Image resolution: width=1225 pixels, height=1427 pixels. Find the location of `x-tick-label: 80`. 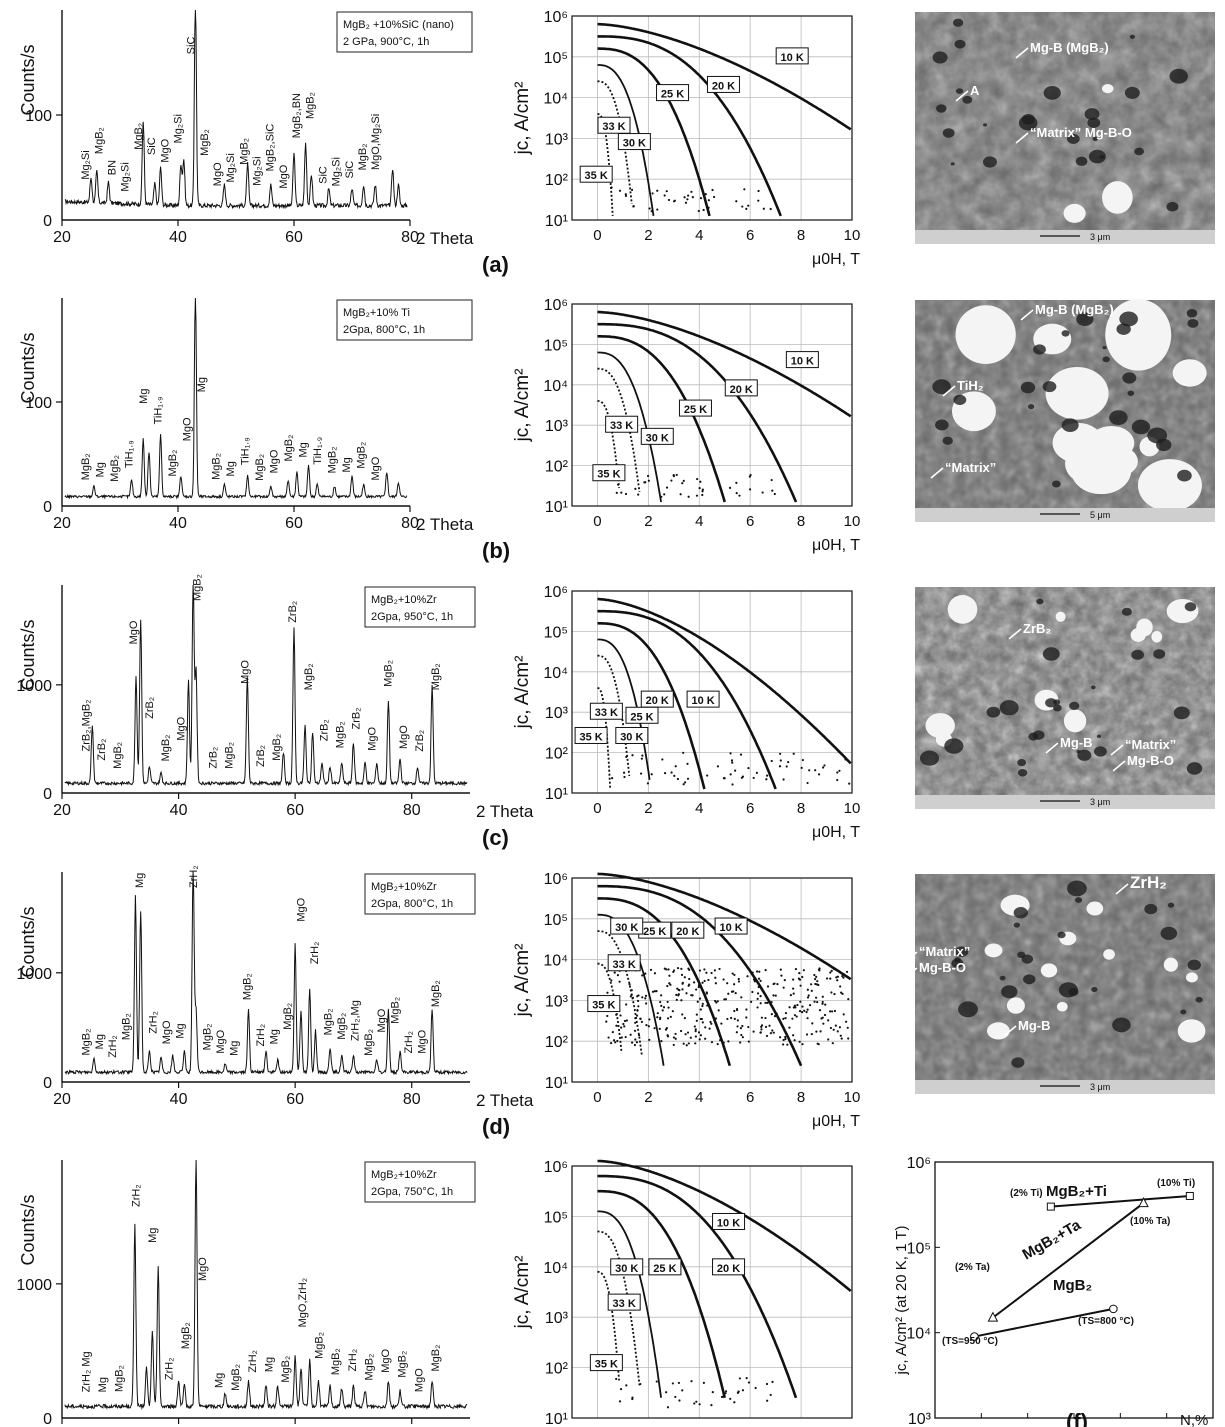

x-tick-label: 80 is located at coordinates (412, 1099).